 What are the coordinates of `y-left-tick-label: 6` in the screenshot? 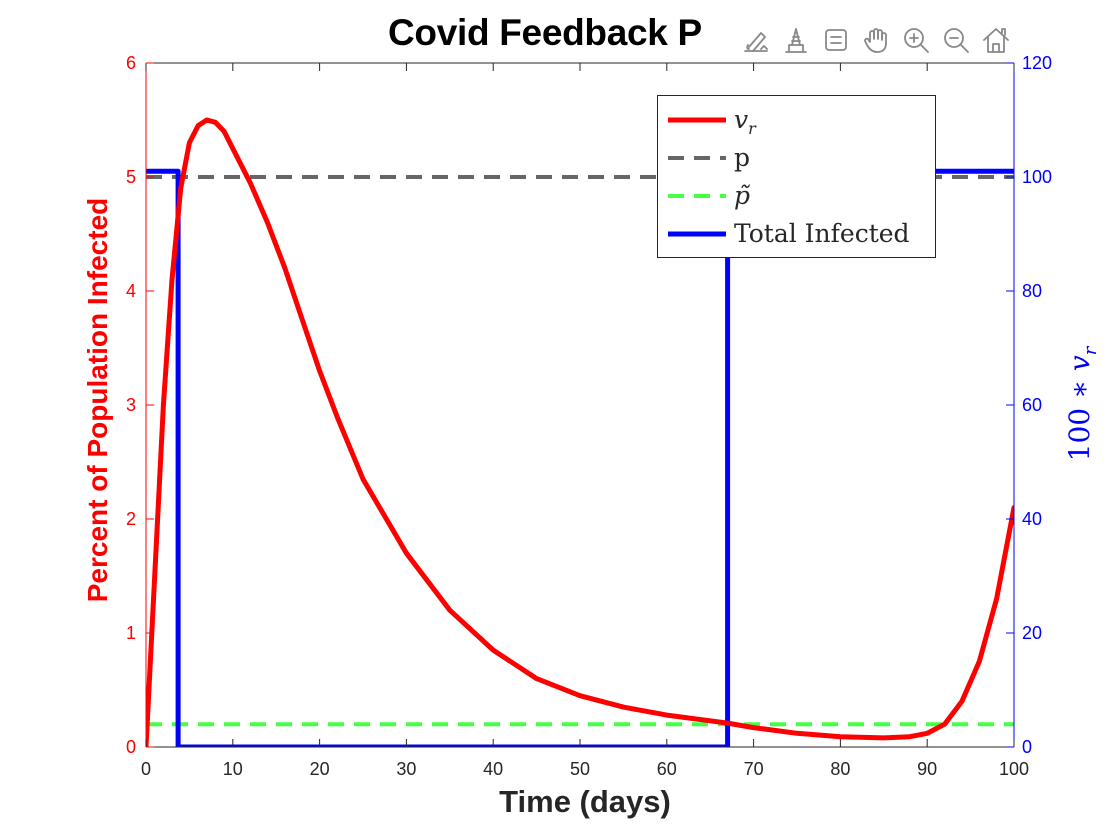 It's located at (131, 63).